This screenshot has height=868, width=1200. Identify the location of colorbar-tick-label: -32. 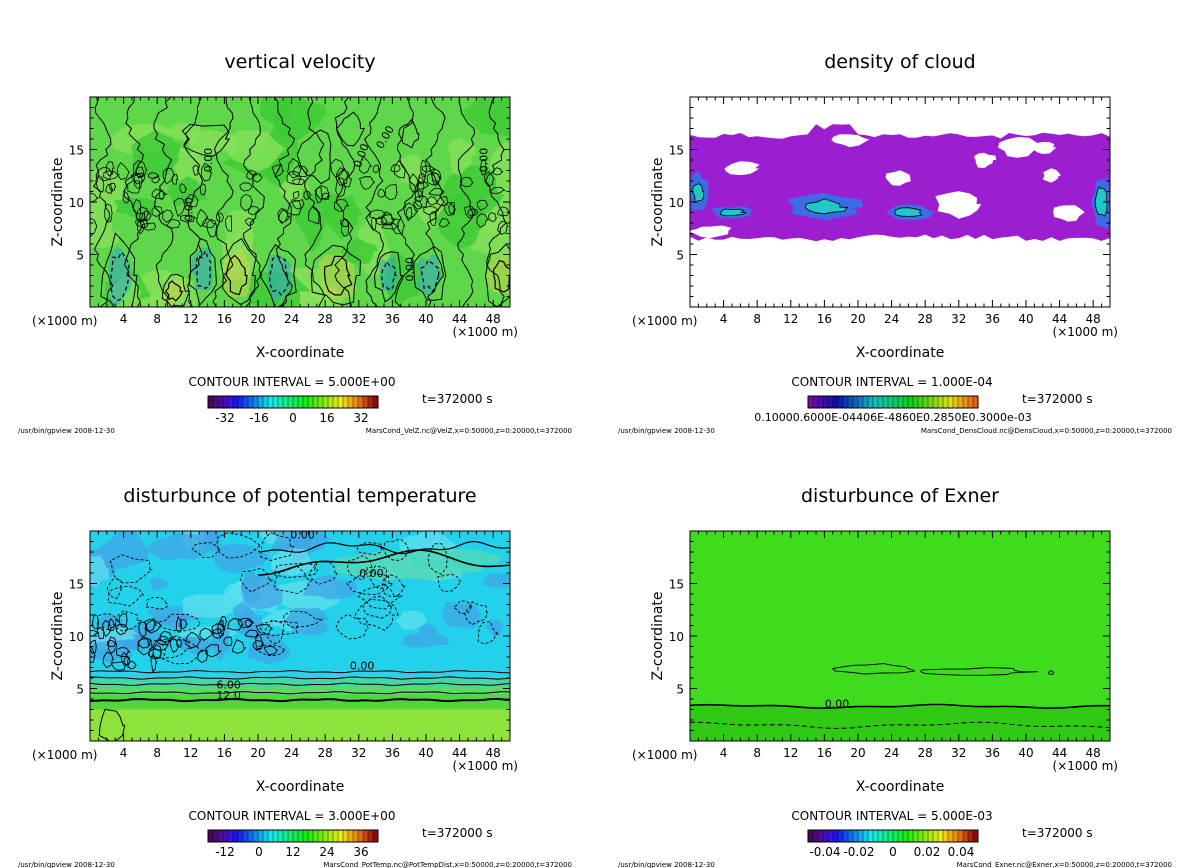
(225, 418).